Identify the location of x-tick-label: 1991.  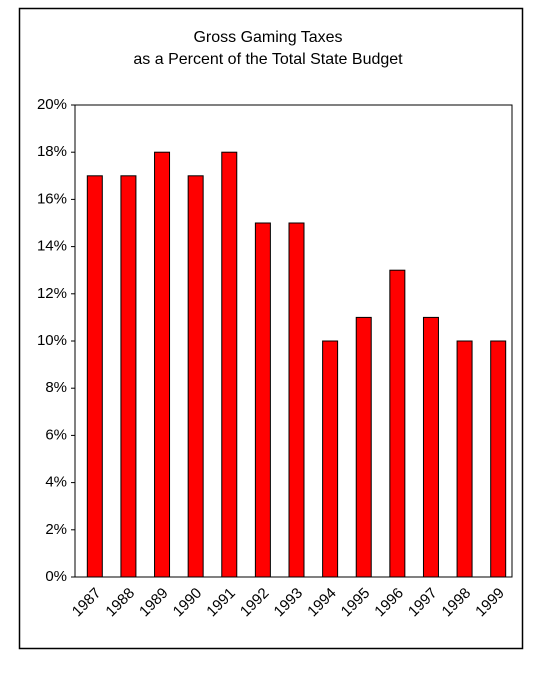
(221, 603).